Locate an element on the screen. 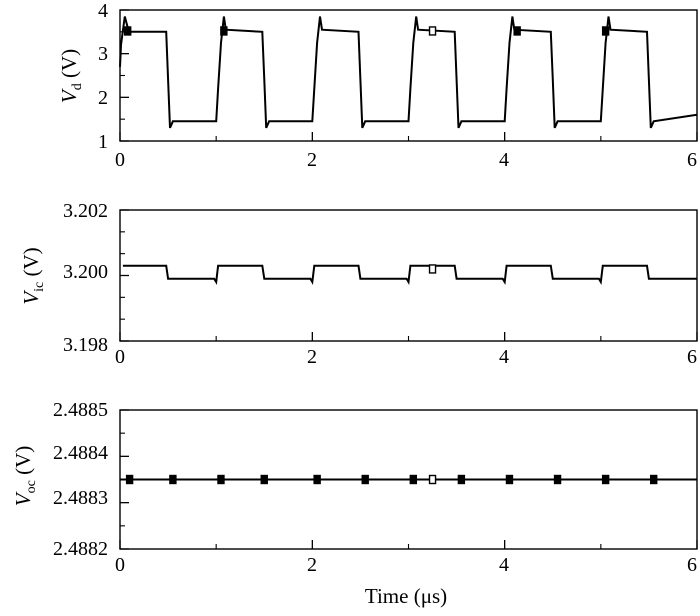 This screenshot has height=616, width=700. series-line is located at coordinates (409, 275).